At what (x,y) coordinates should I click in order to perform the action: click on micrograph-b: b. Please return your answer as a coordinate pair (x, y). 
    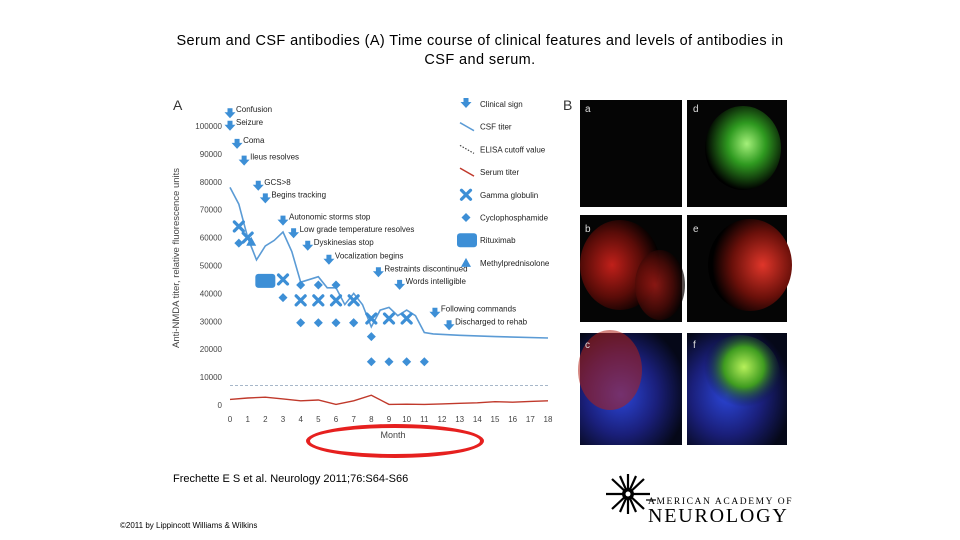
    Looking at the image, I should click on (632, 268).